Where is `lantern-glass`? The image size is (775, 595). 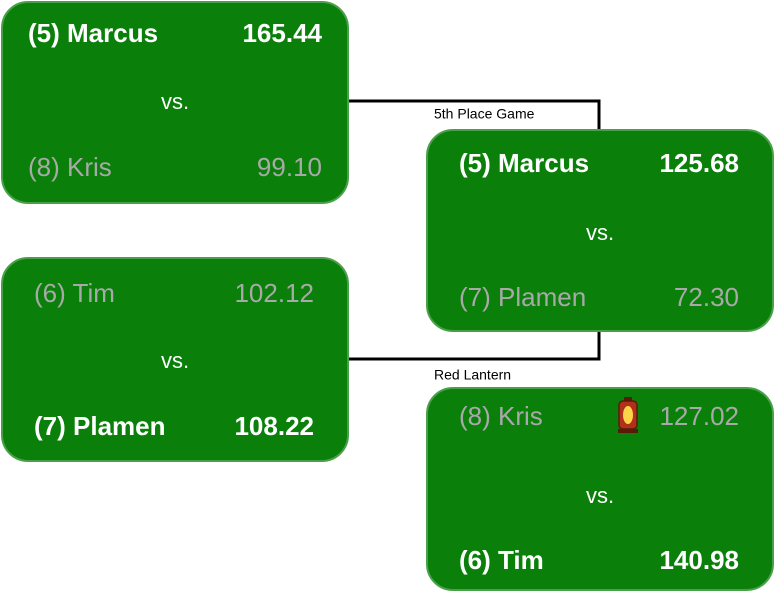
lantern-glass is located at coordinates (628, 415).